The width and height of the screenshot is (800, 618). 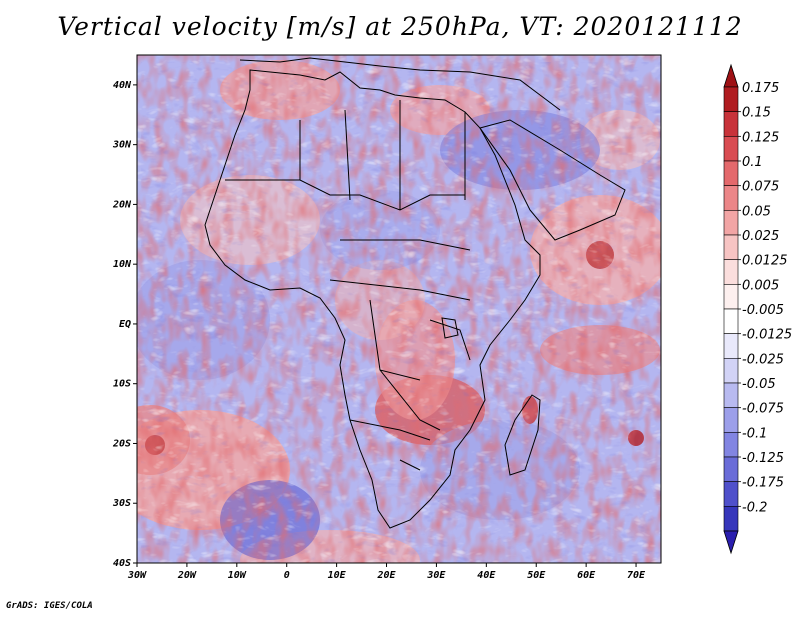 What do you see at coordinates (122, 264) in the screenshot?
I see `lat-tick-label: 10N` at bounding box center [122, 264].